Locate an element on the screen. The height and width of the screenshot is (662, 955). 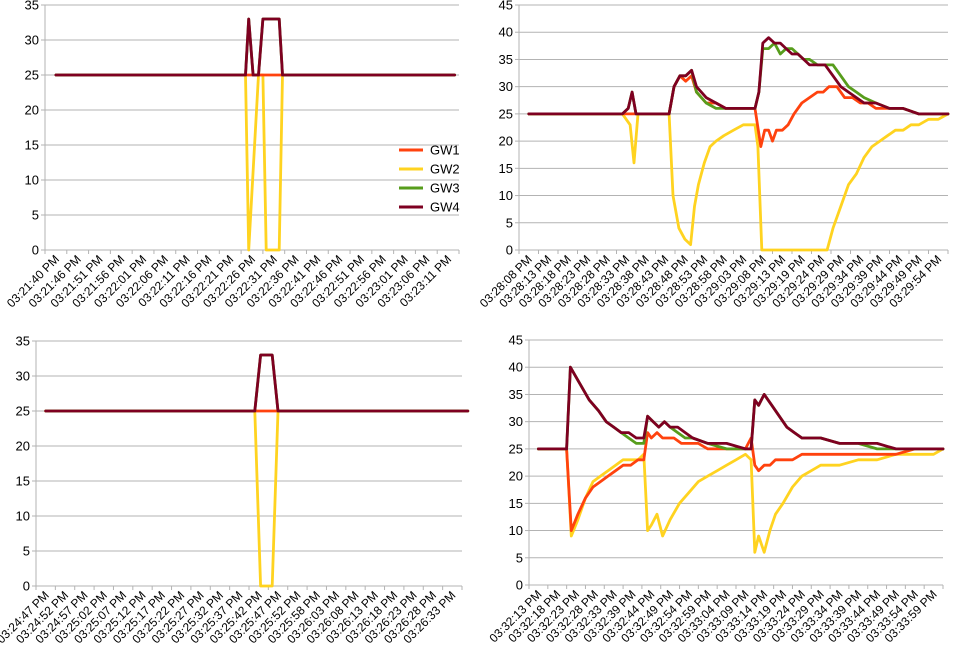
legend-label-gw3: GW3 is located at coordinates (445, 188).